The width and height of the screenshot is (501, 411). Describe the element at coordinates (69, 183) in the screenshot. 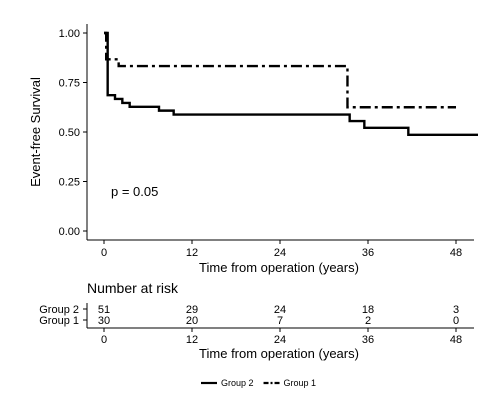

I see `y-tick-label: 0.25` at that location.